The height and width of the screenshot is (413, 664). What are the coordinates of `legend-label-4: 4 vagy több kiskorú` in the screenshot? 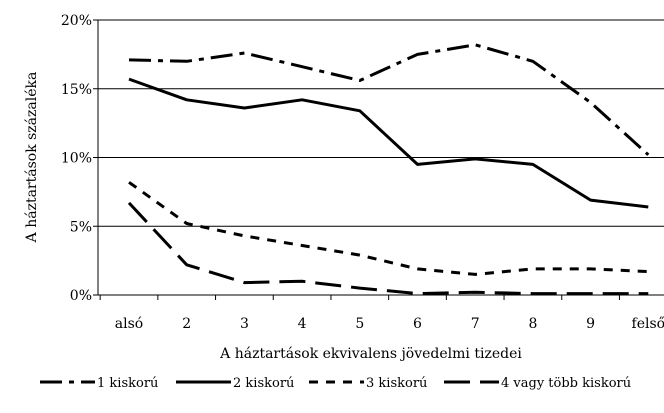 It's located at (566, 383).